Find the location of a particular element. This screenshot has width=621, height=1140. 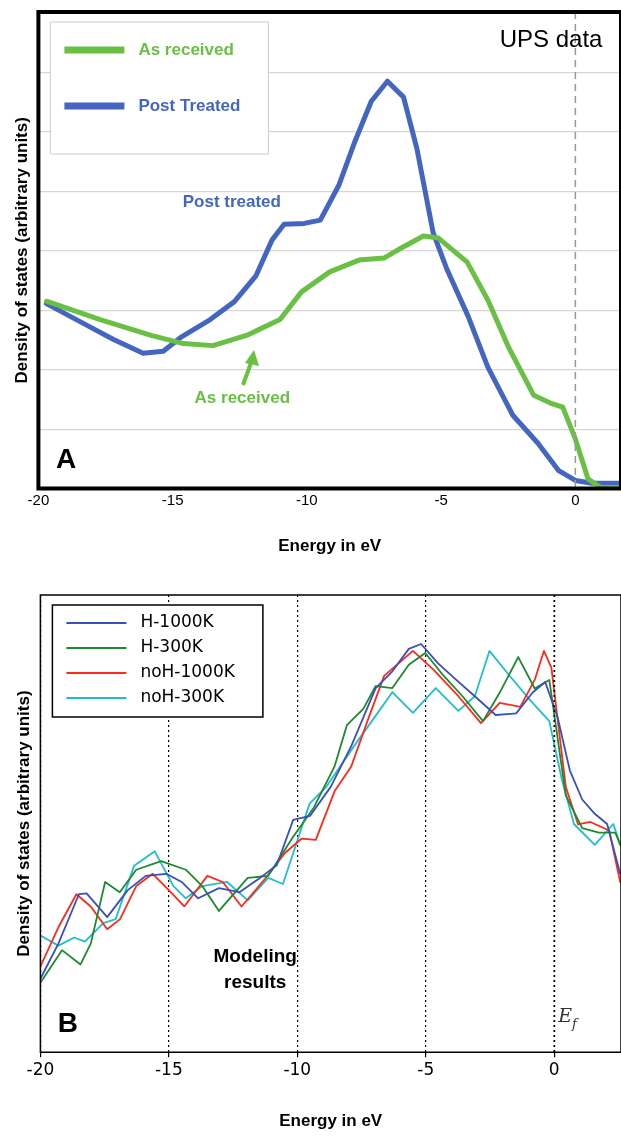

annotation: Modeling results is located at coordinates (255, 969).